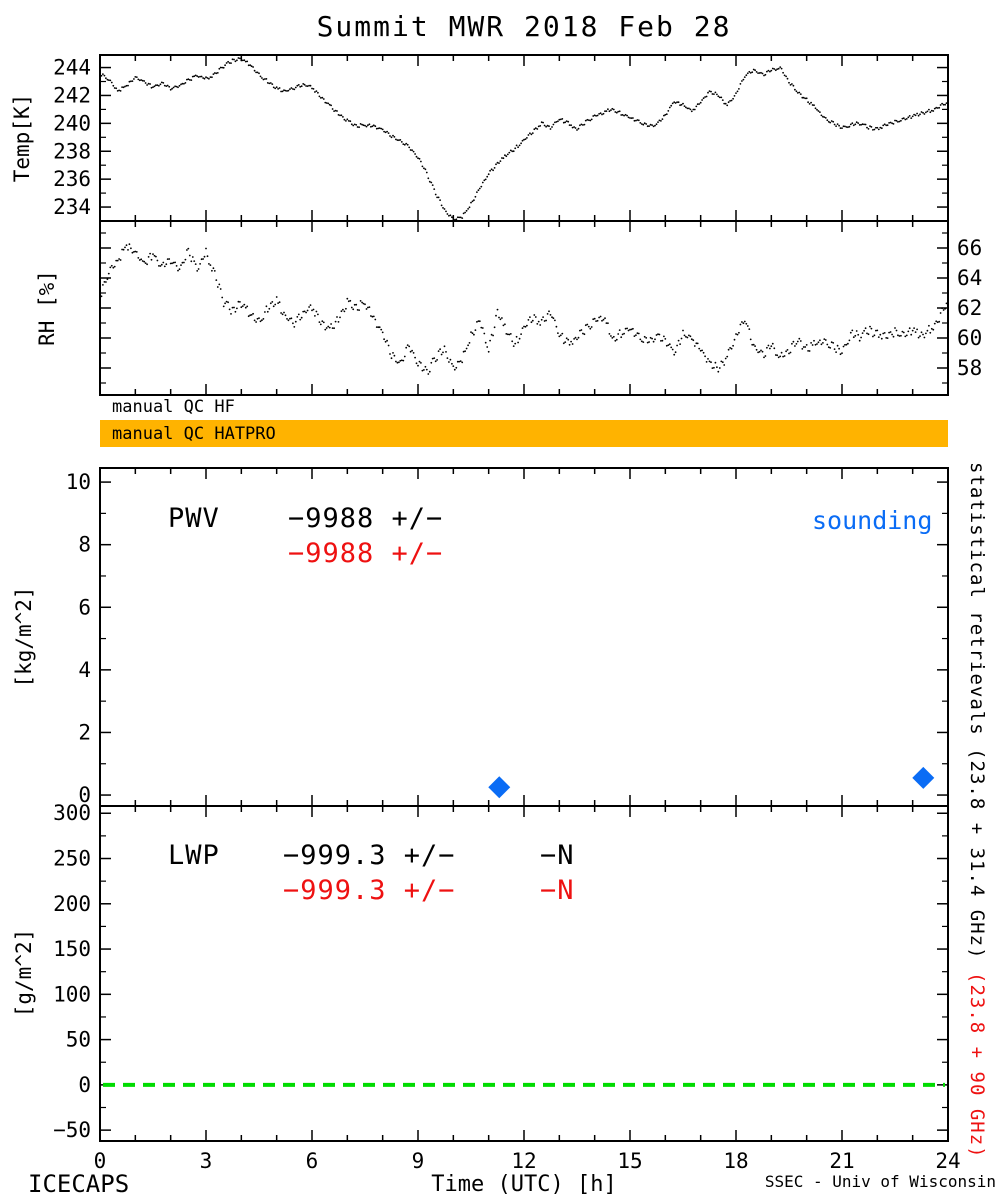 The width and height of the screenshot is (1000, 1200). I want to click on relative-humidity-ytick-label: 58, so click(969, 368).